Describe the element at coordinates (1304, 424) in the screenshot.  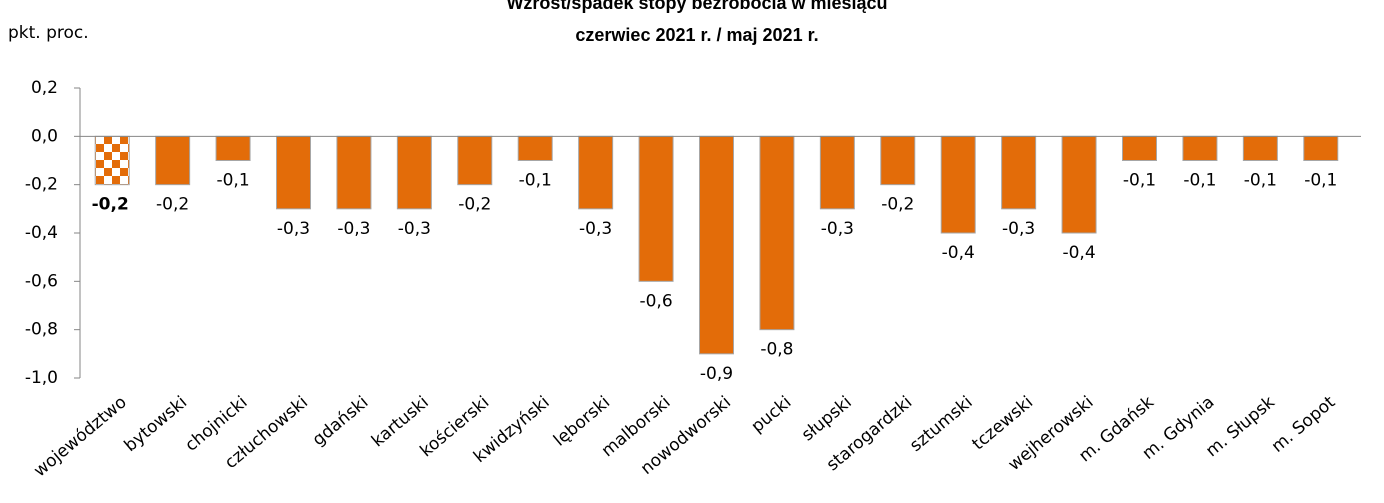
I see `x-tick-label: m. Sopot` at that location.